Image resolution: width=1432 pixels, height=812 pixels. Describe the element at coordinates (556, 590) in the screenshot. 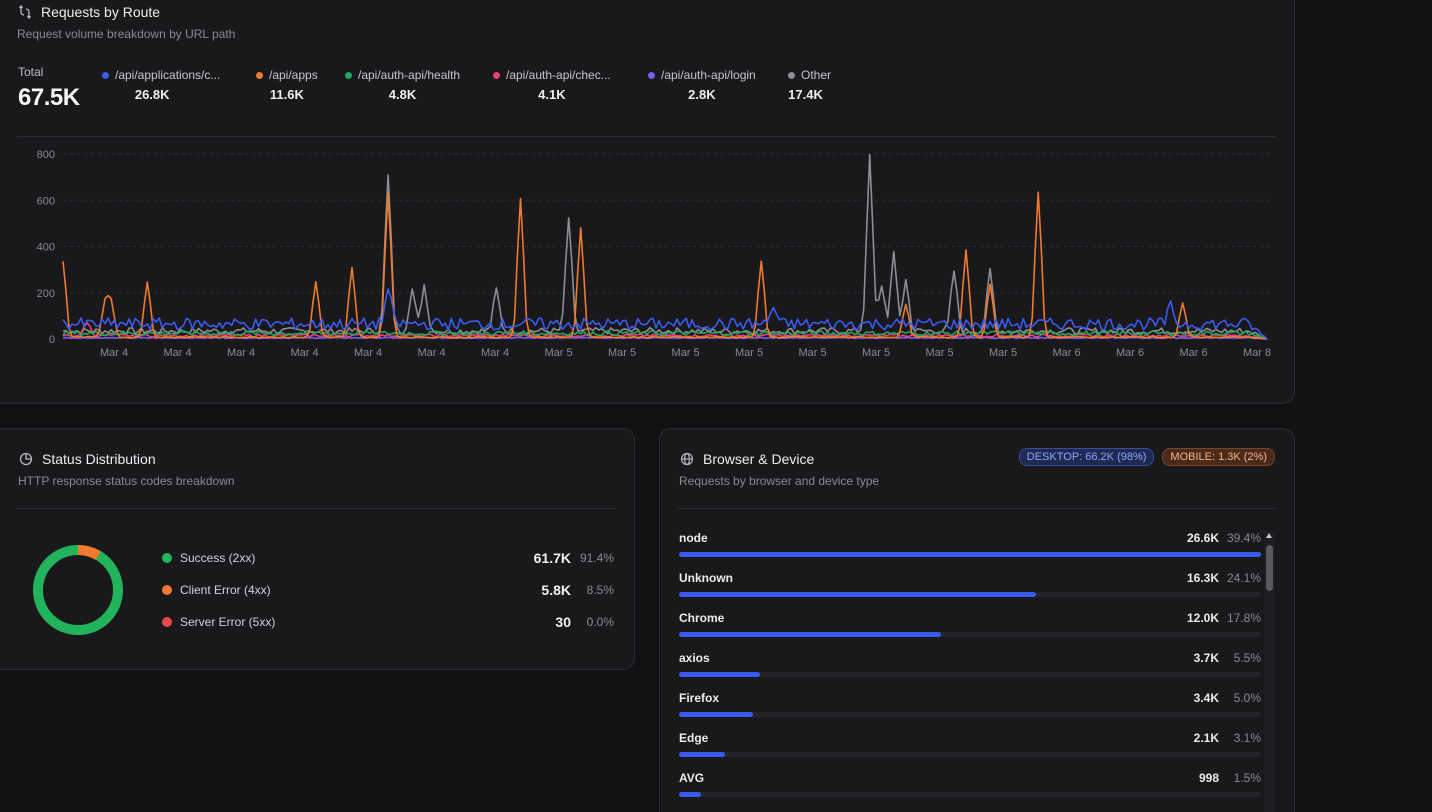

I see `status-value: 5.8K` at that location.